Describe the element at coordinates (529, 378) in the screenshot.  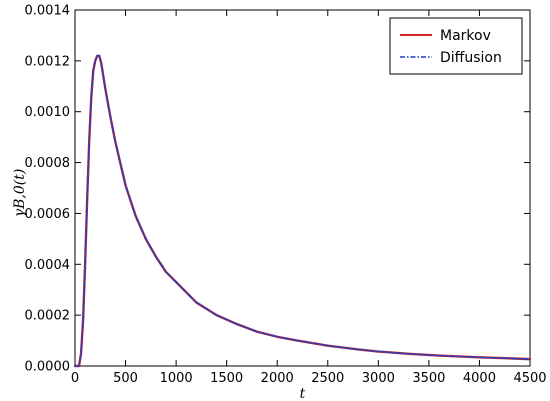
I see `x-tick-label: 4500` at that location.